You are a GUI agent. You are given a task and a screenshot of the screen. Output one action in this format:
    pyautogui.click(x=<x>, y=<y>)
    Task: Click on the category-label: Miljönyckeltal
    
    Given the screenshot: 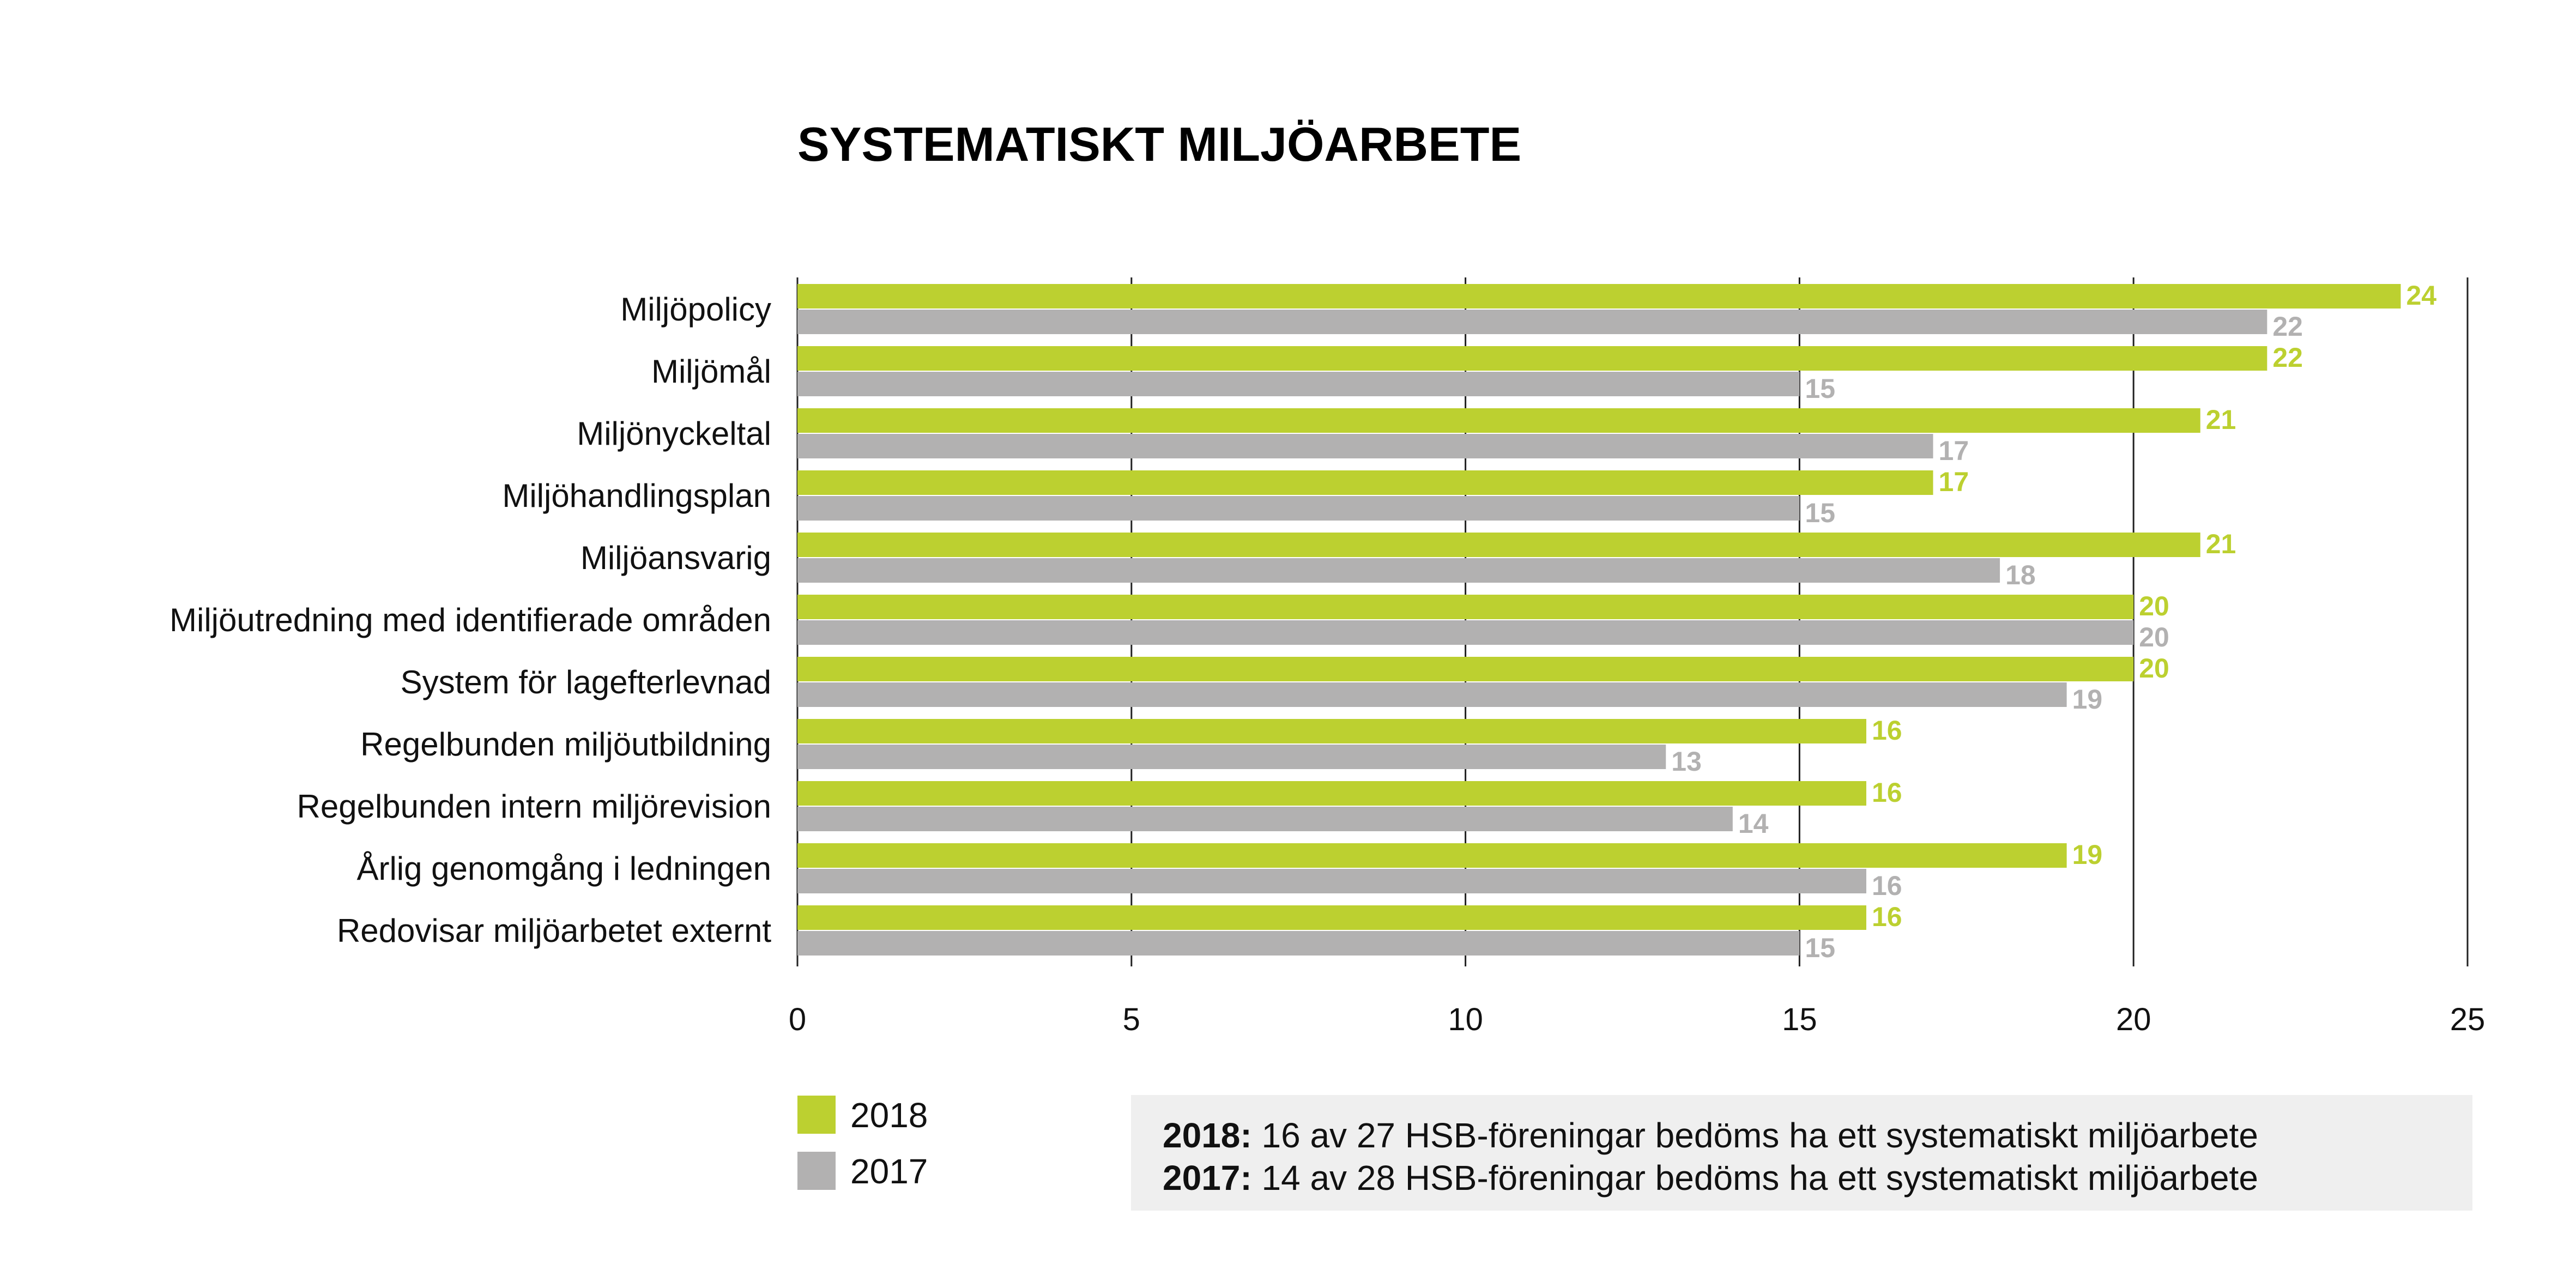 What is the action you would take?
    pyautogui.click(x=674, y=433)
    